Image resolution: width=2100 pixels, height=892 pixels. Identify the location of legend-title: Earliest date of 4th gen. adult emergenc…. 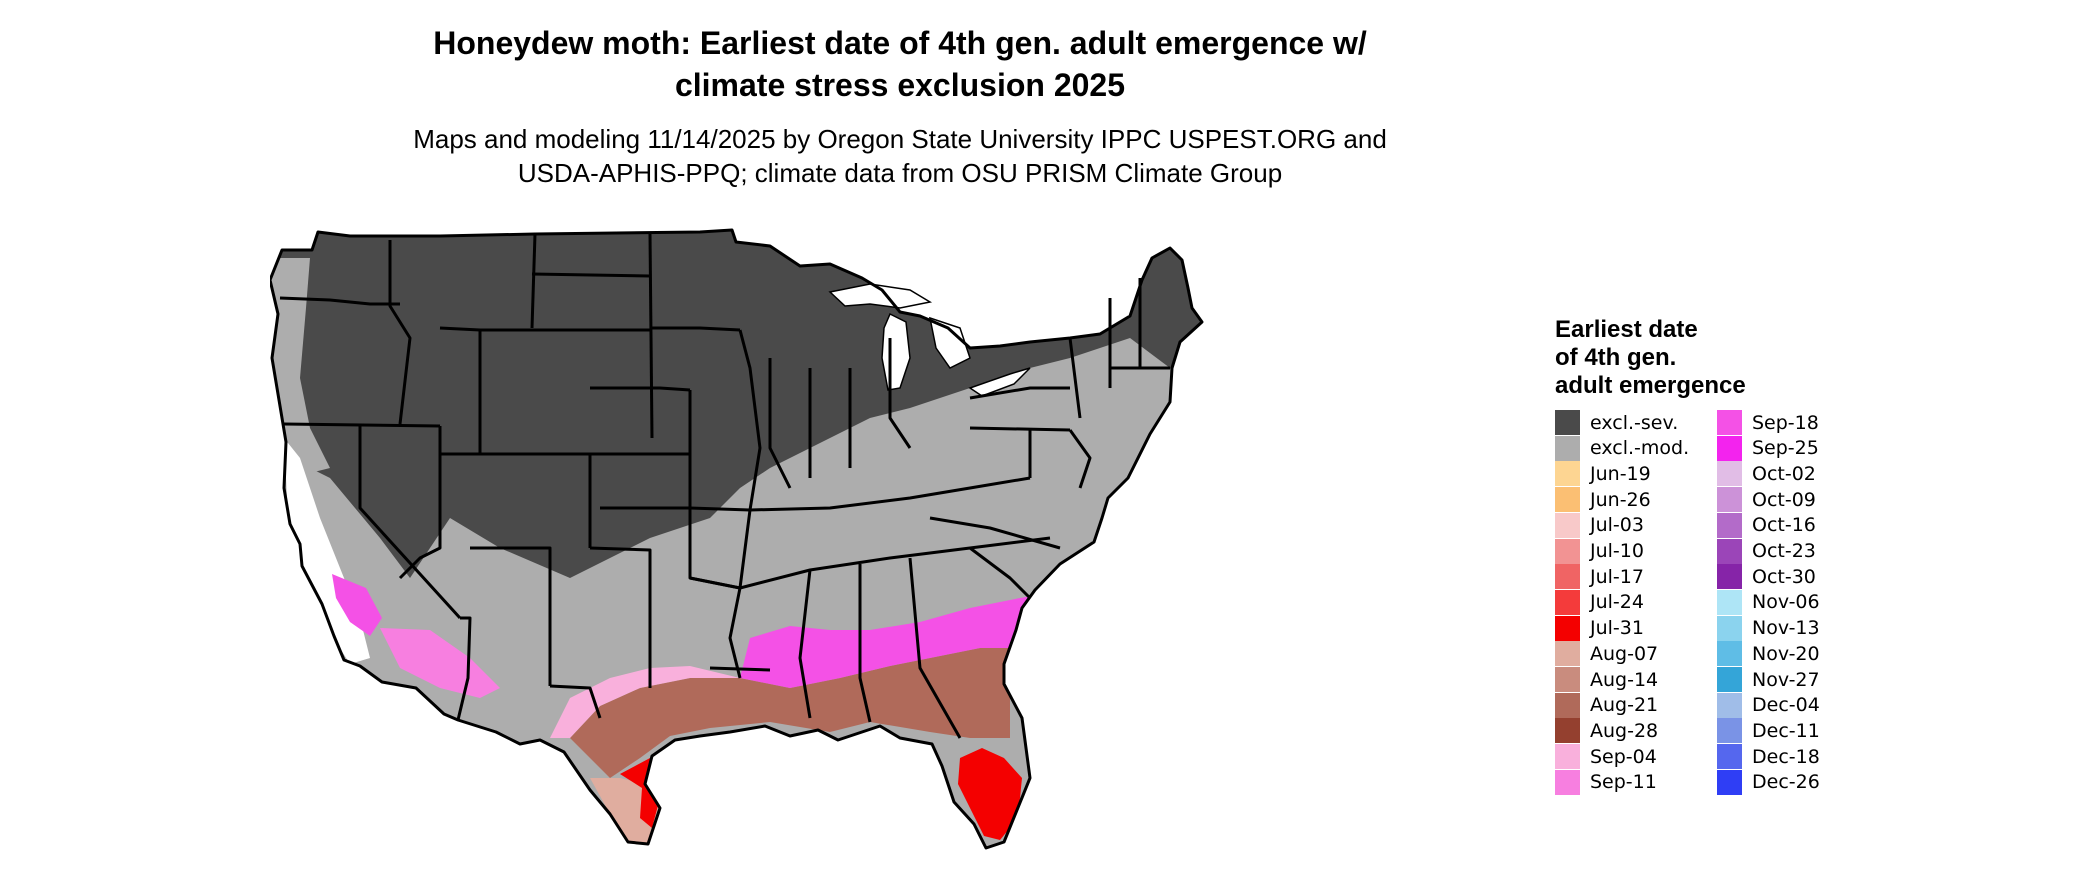
(1650, 358).